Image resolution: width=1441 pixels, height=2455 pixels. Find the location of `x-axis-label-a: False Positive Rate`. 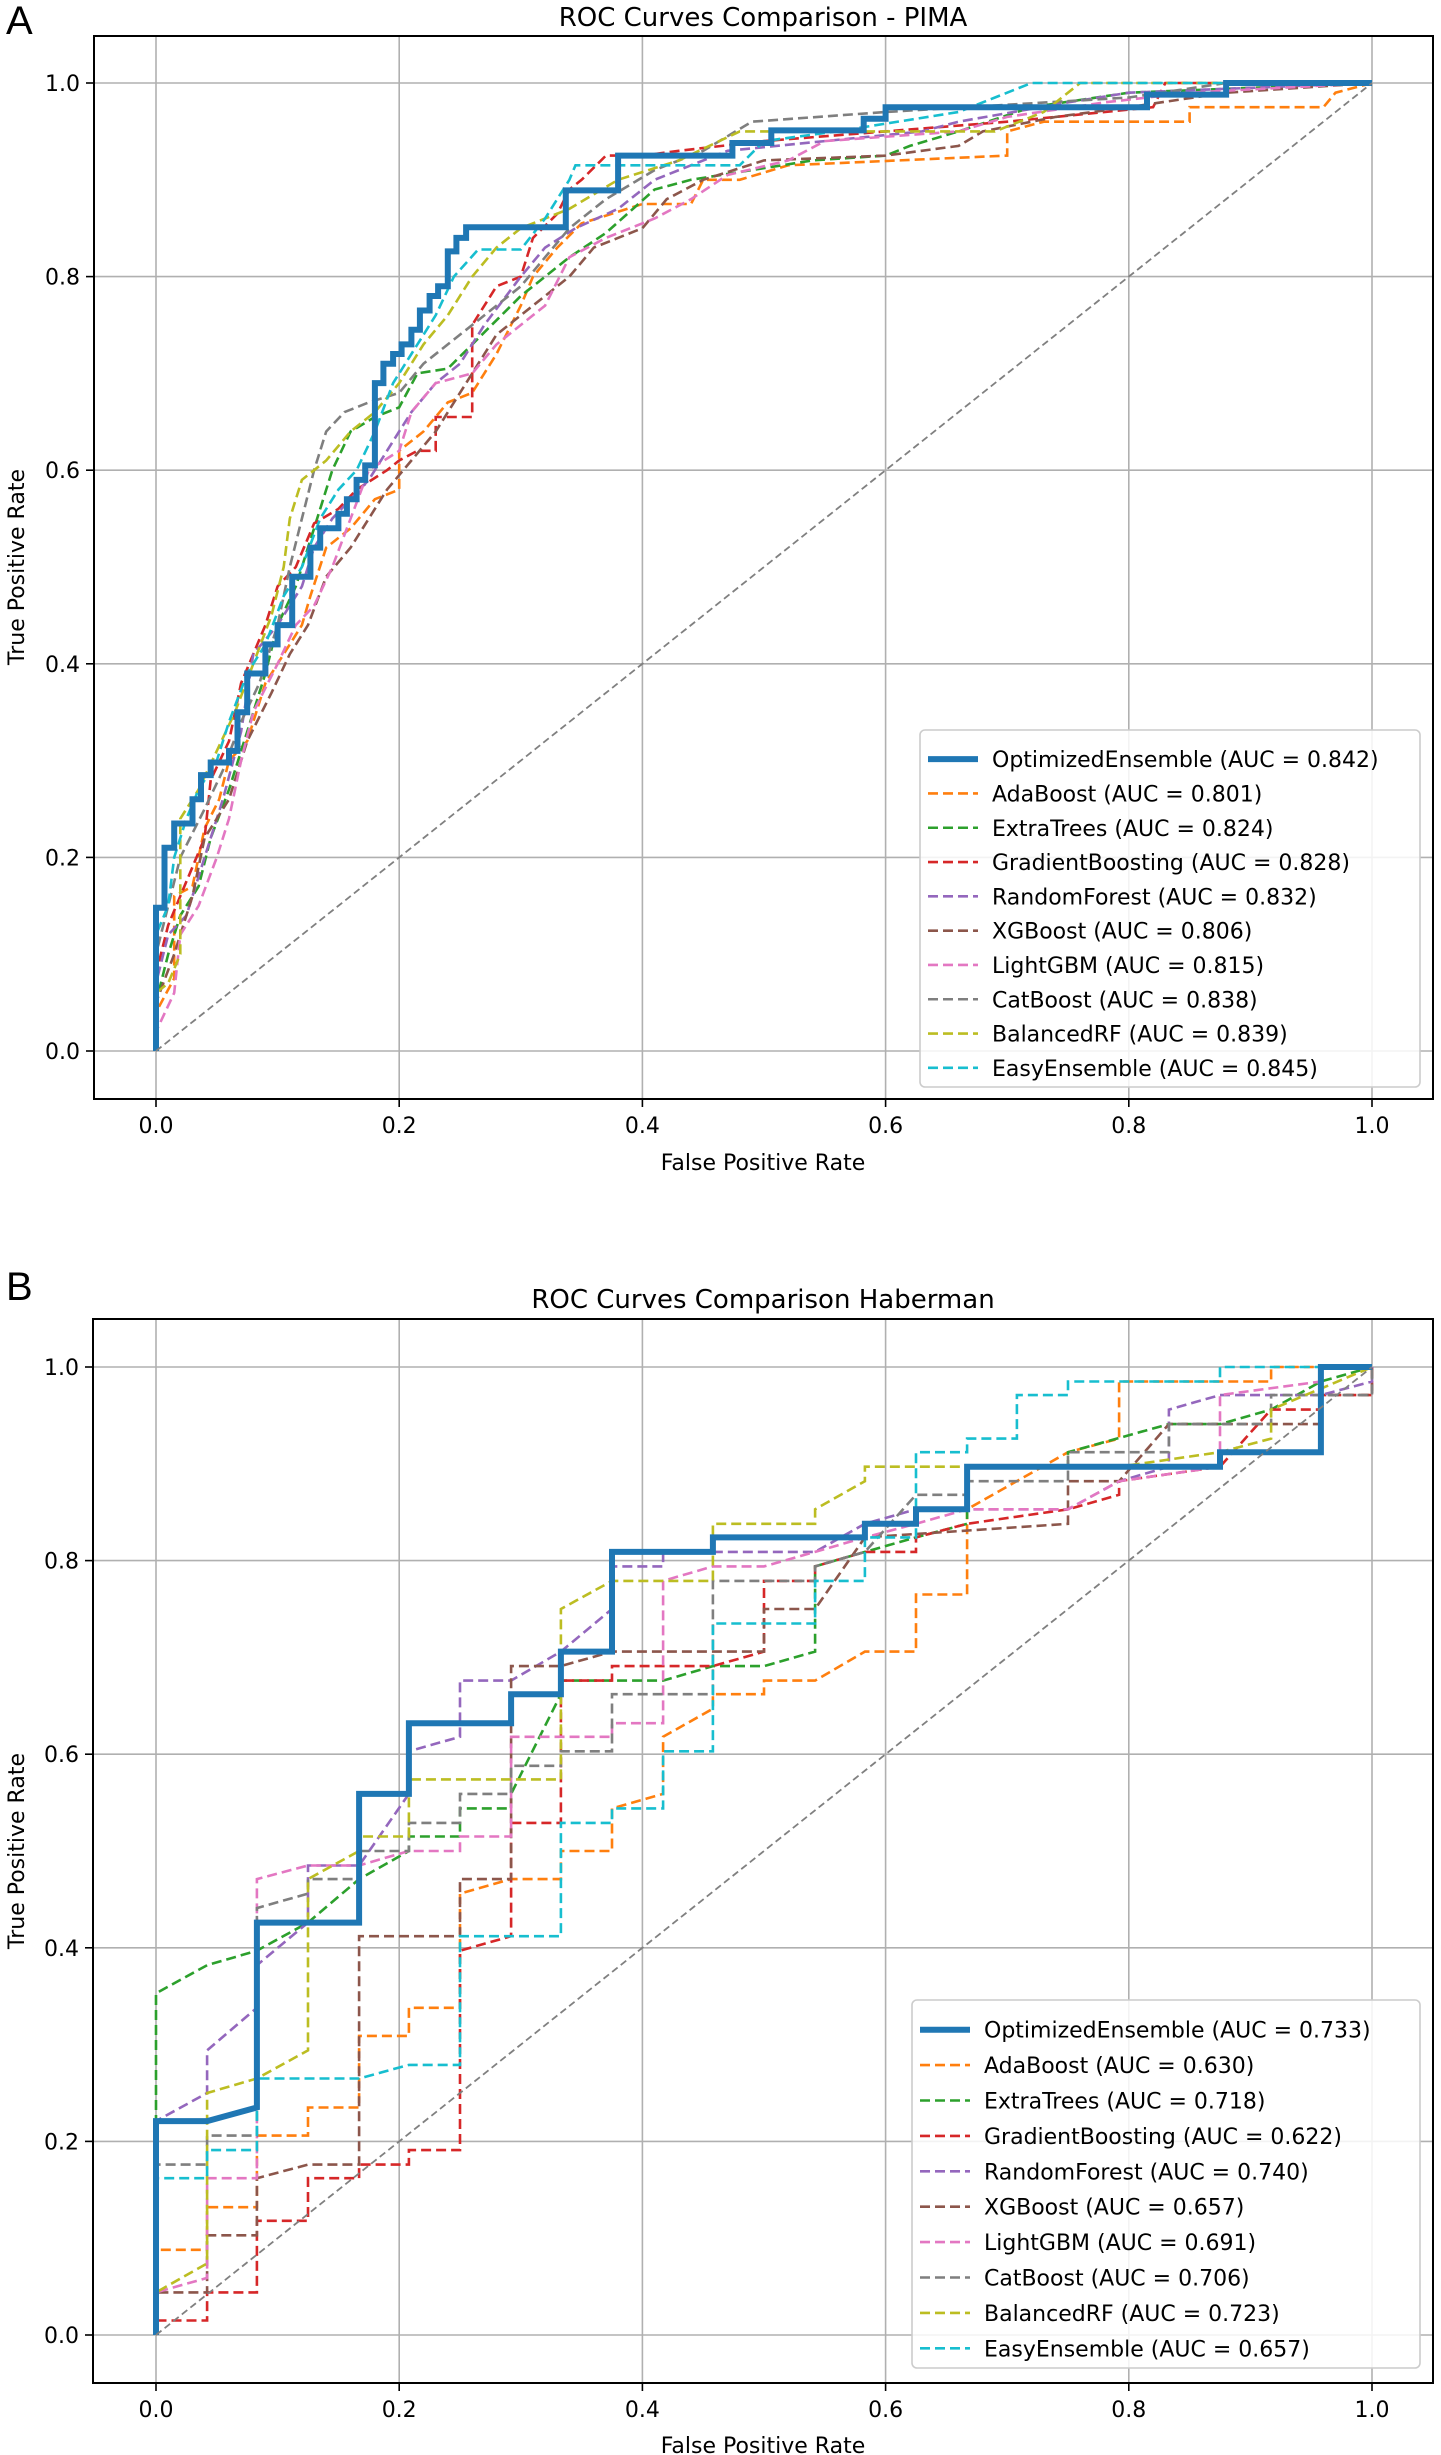

x-axis-label-a: False Positive Rate is located at coordinates (763, 1163).